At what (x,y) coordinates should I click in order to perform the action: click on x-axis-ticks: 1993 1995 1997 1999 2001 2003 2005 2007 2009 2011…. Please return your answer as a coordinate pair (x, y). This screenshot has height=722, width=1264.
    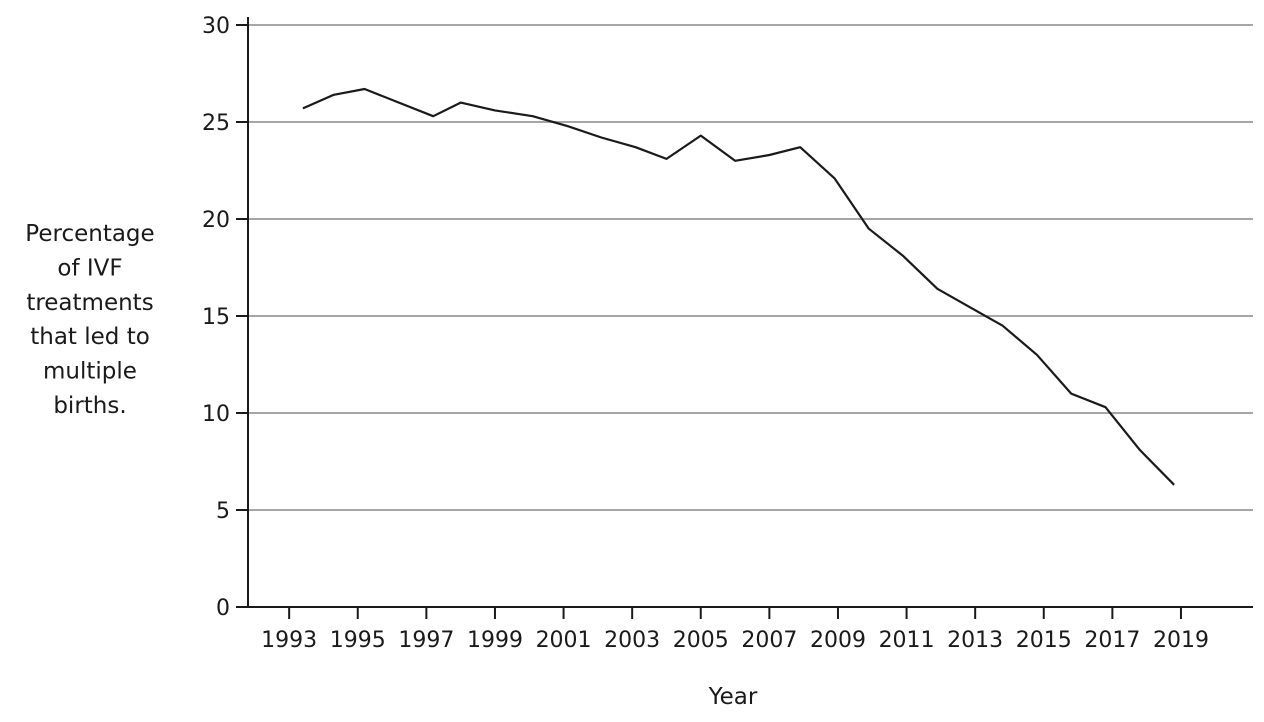
    Looking at the image, I should click on (735, 630).